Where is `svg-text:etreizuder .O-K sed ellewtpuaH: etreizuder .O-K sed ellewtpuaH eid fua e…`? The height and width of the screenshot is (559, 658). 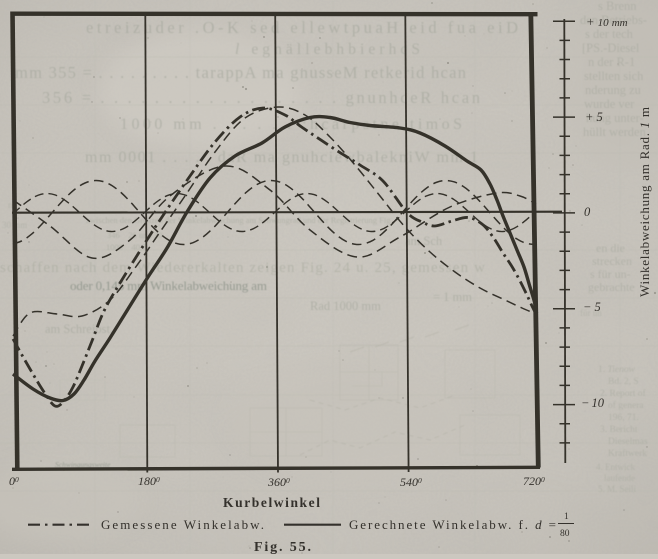
svg-text:etreizuder .O-K sed ellewtpuaH: etreizuder .O-K sed ellewtpuaH eid fua e… is located at coordinates (302, 27).